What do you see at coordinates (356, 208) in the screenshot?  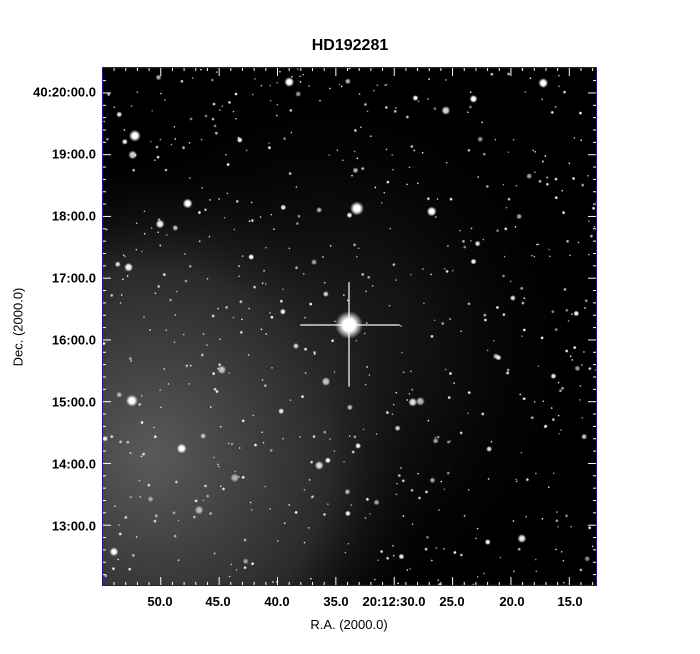 I see `bright-star` at bounding box center [356, 208].